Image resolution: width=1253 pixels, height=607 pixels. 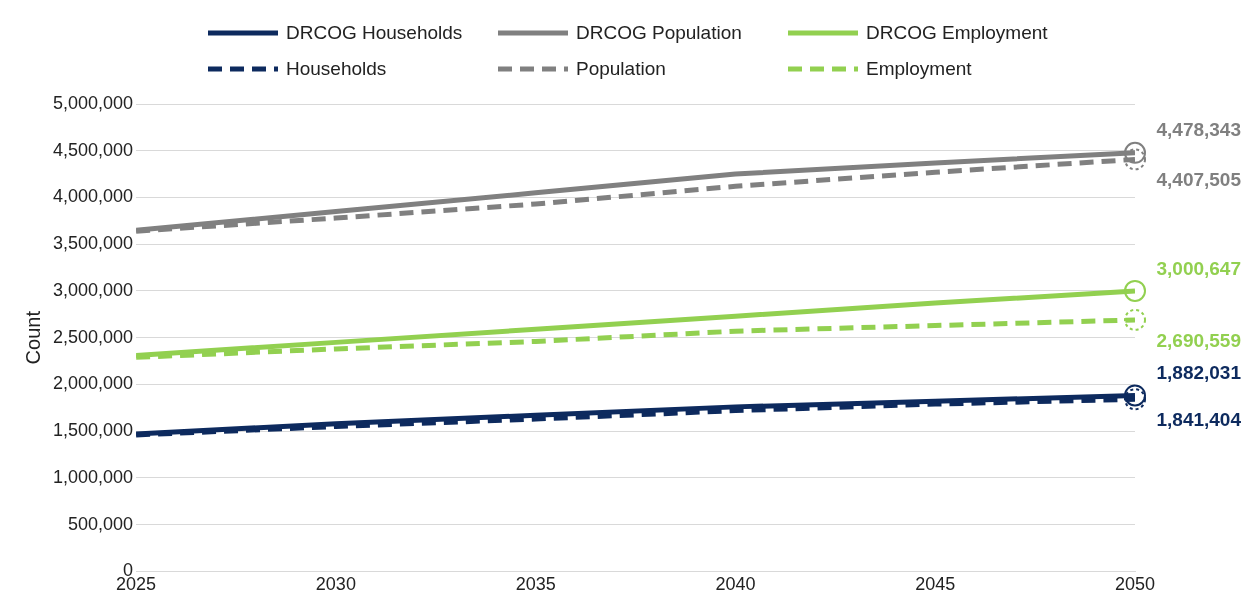 I want to click on legend-label: Employment, so click(x=919, y=69).